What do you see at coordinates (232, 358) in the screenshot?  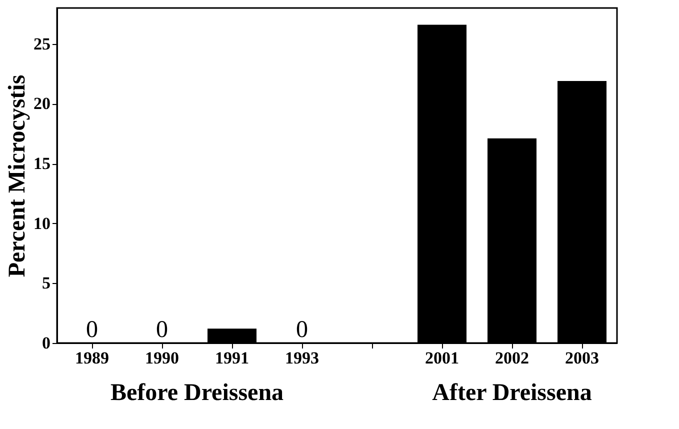 I see `x-tick-label: 1991` at bounding box center [232, 358].